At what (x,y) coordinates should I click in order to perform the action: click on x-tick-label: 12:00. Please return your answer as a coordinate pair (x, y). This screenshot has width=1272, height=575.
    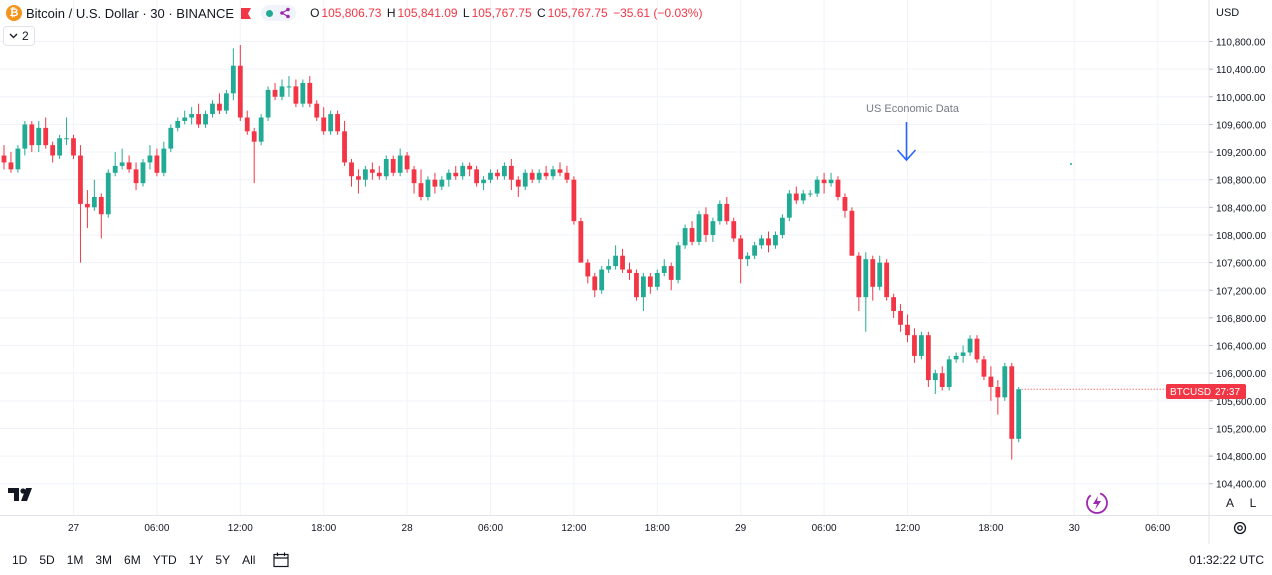
    Looking at the image, I should click on (907, 528).